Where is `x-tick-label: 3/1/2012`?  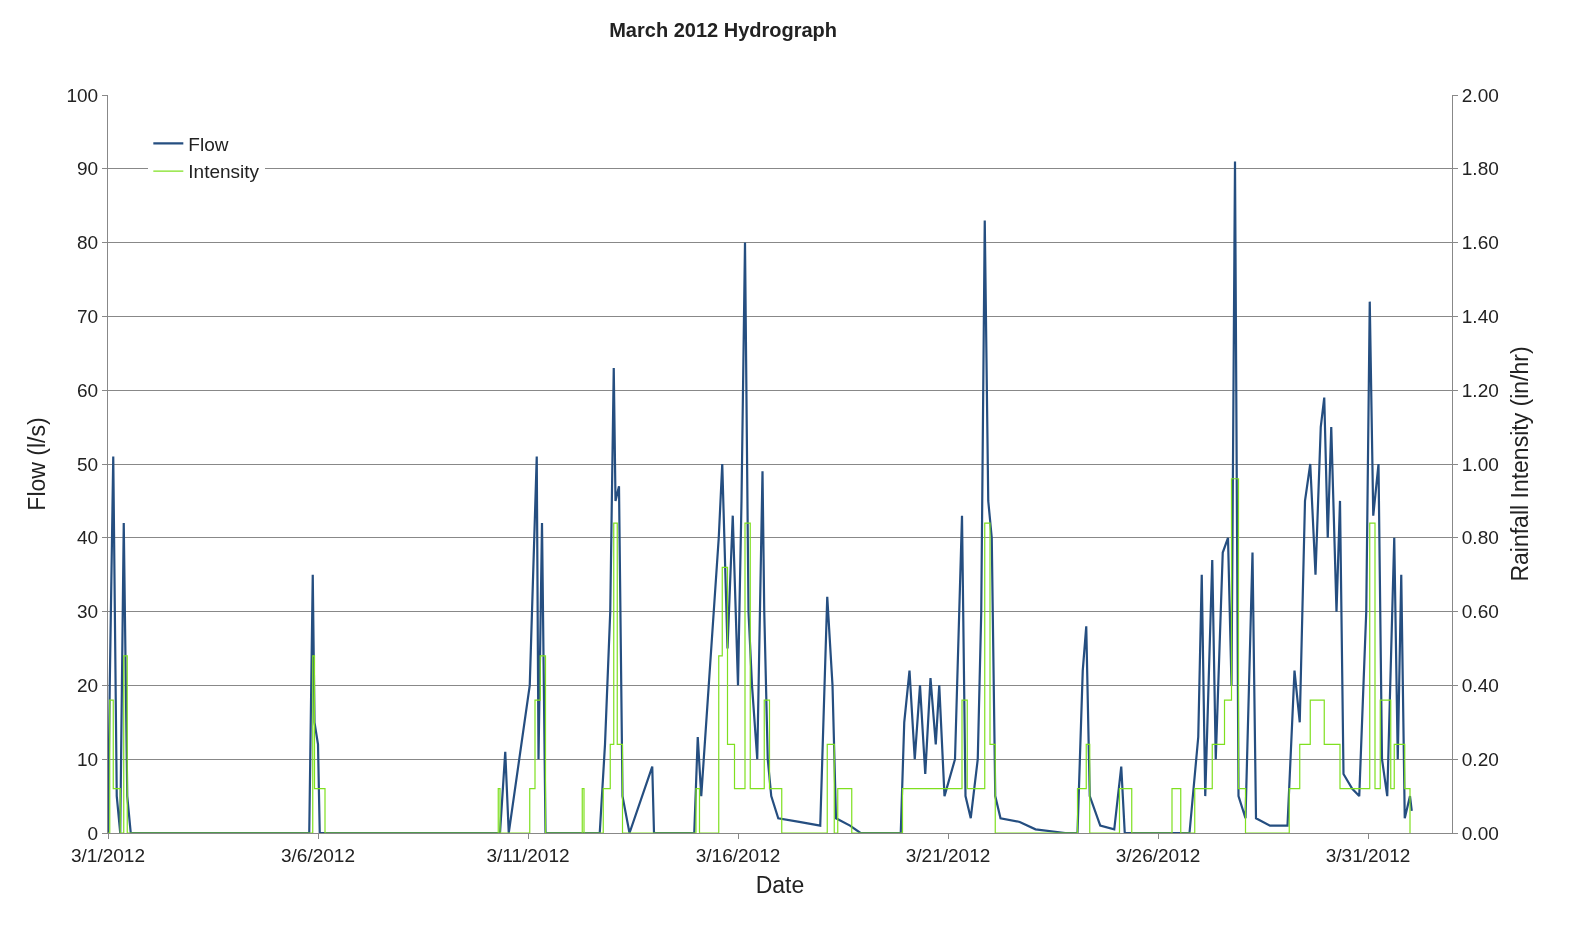
x-tick-label: 3/1/2012 is located at coordinates (108, 855).